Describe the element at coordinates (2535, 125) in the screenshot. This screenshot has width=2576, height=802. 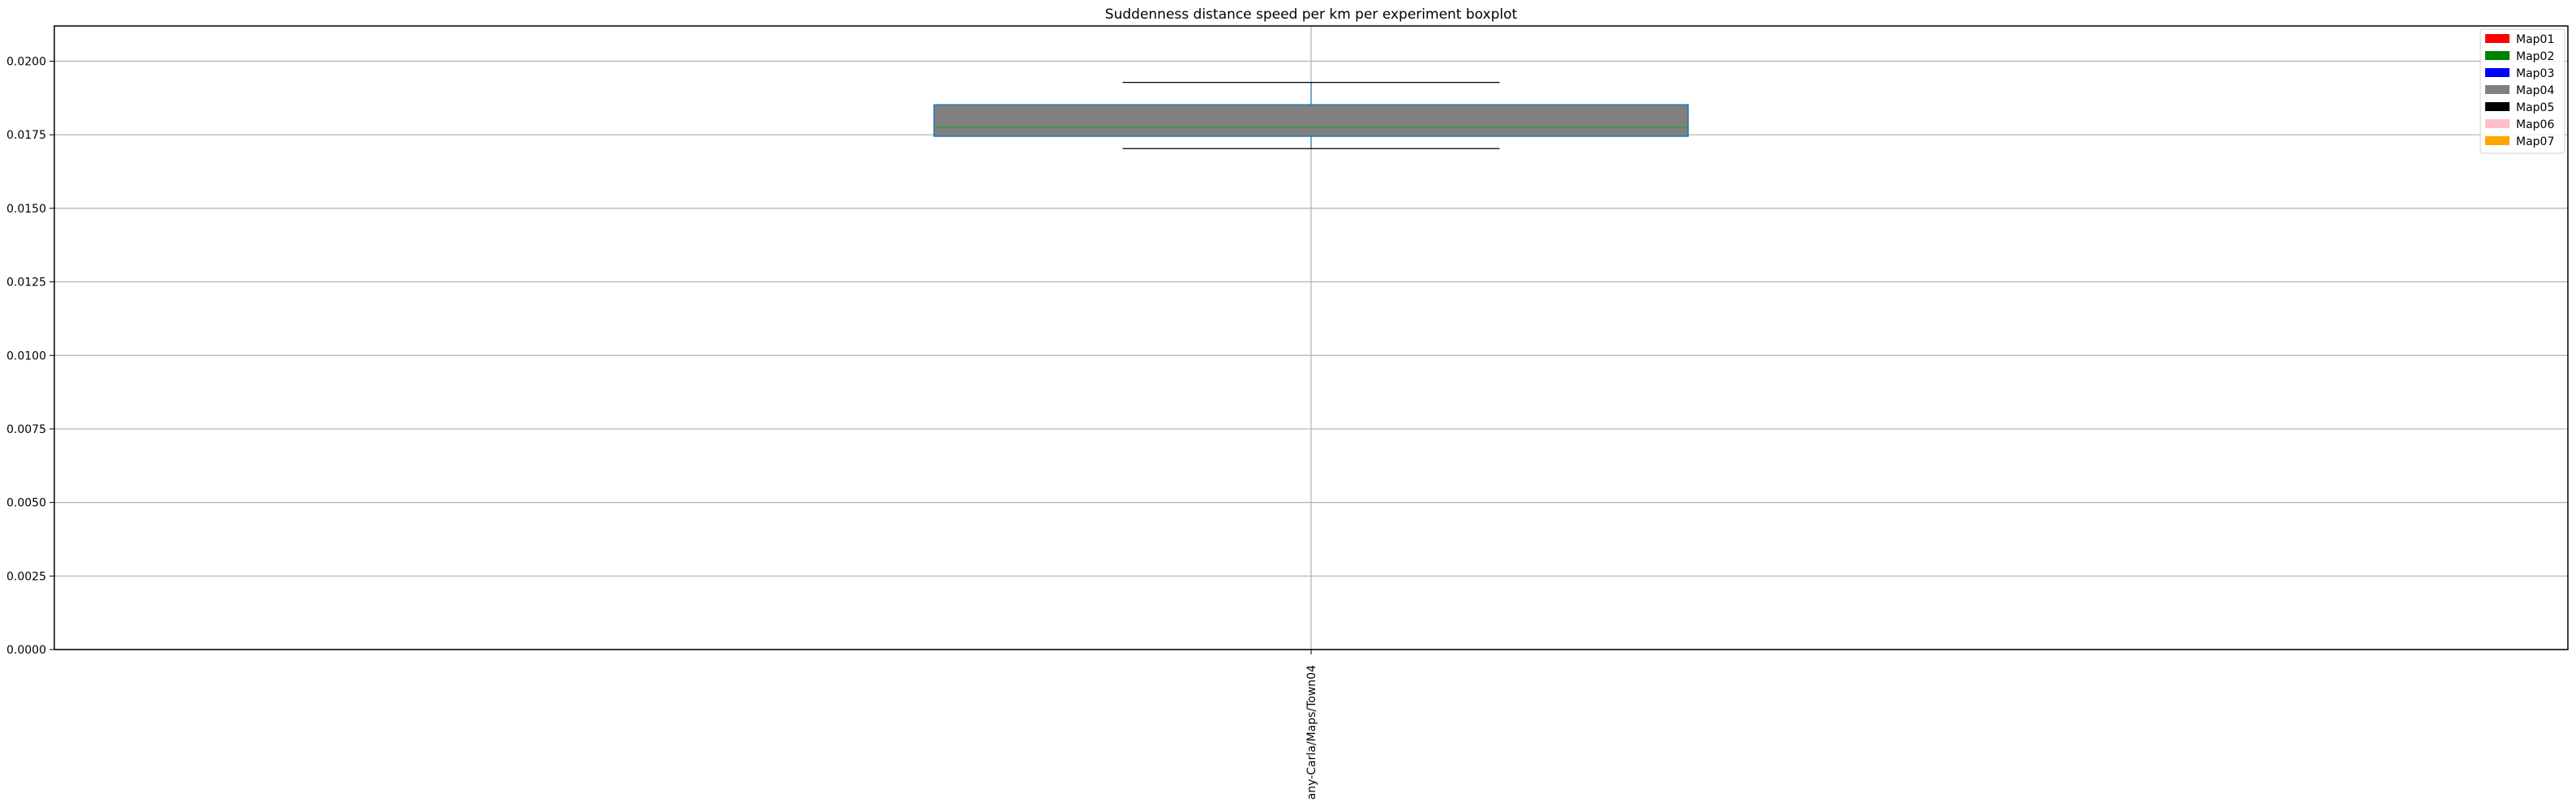
I see `legend-label: Map06` at that location.